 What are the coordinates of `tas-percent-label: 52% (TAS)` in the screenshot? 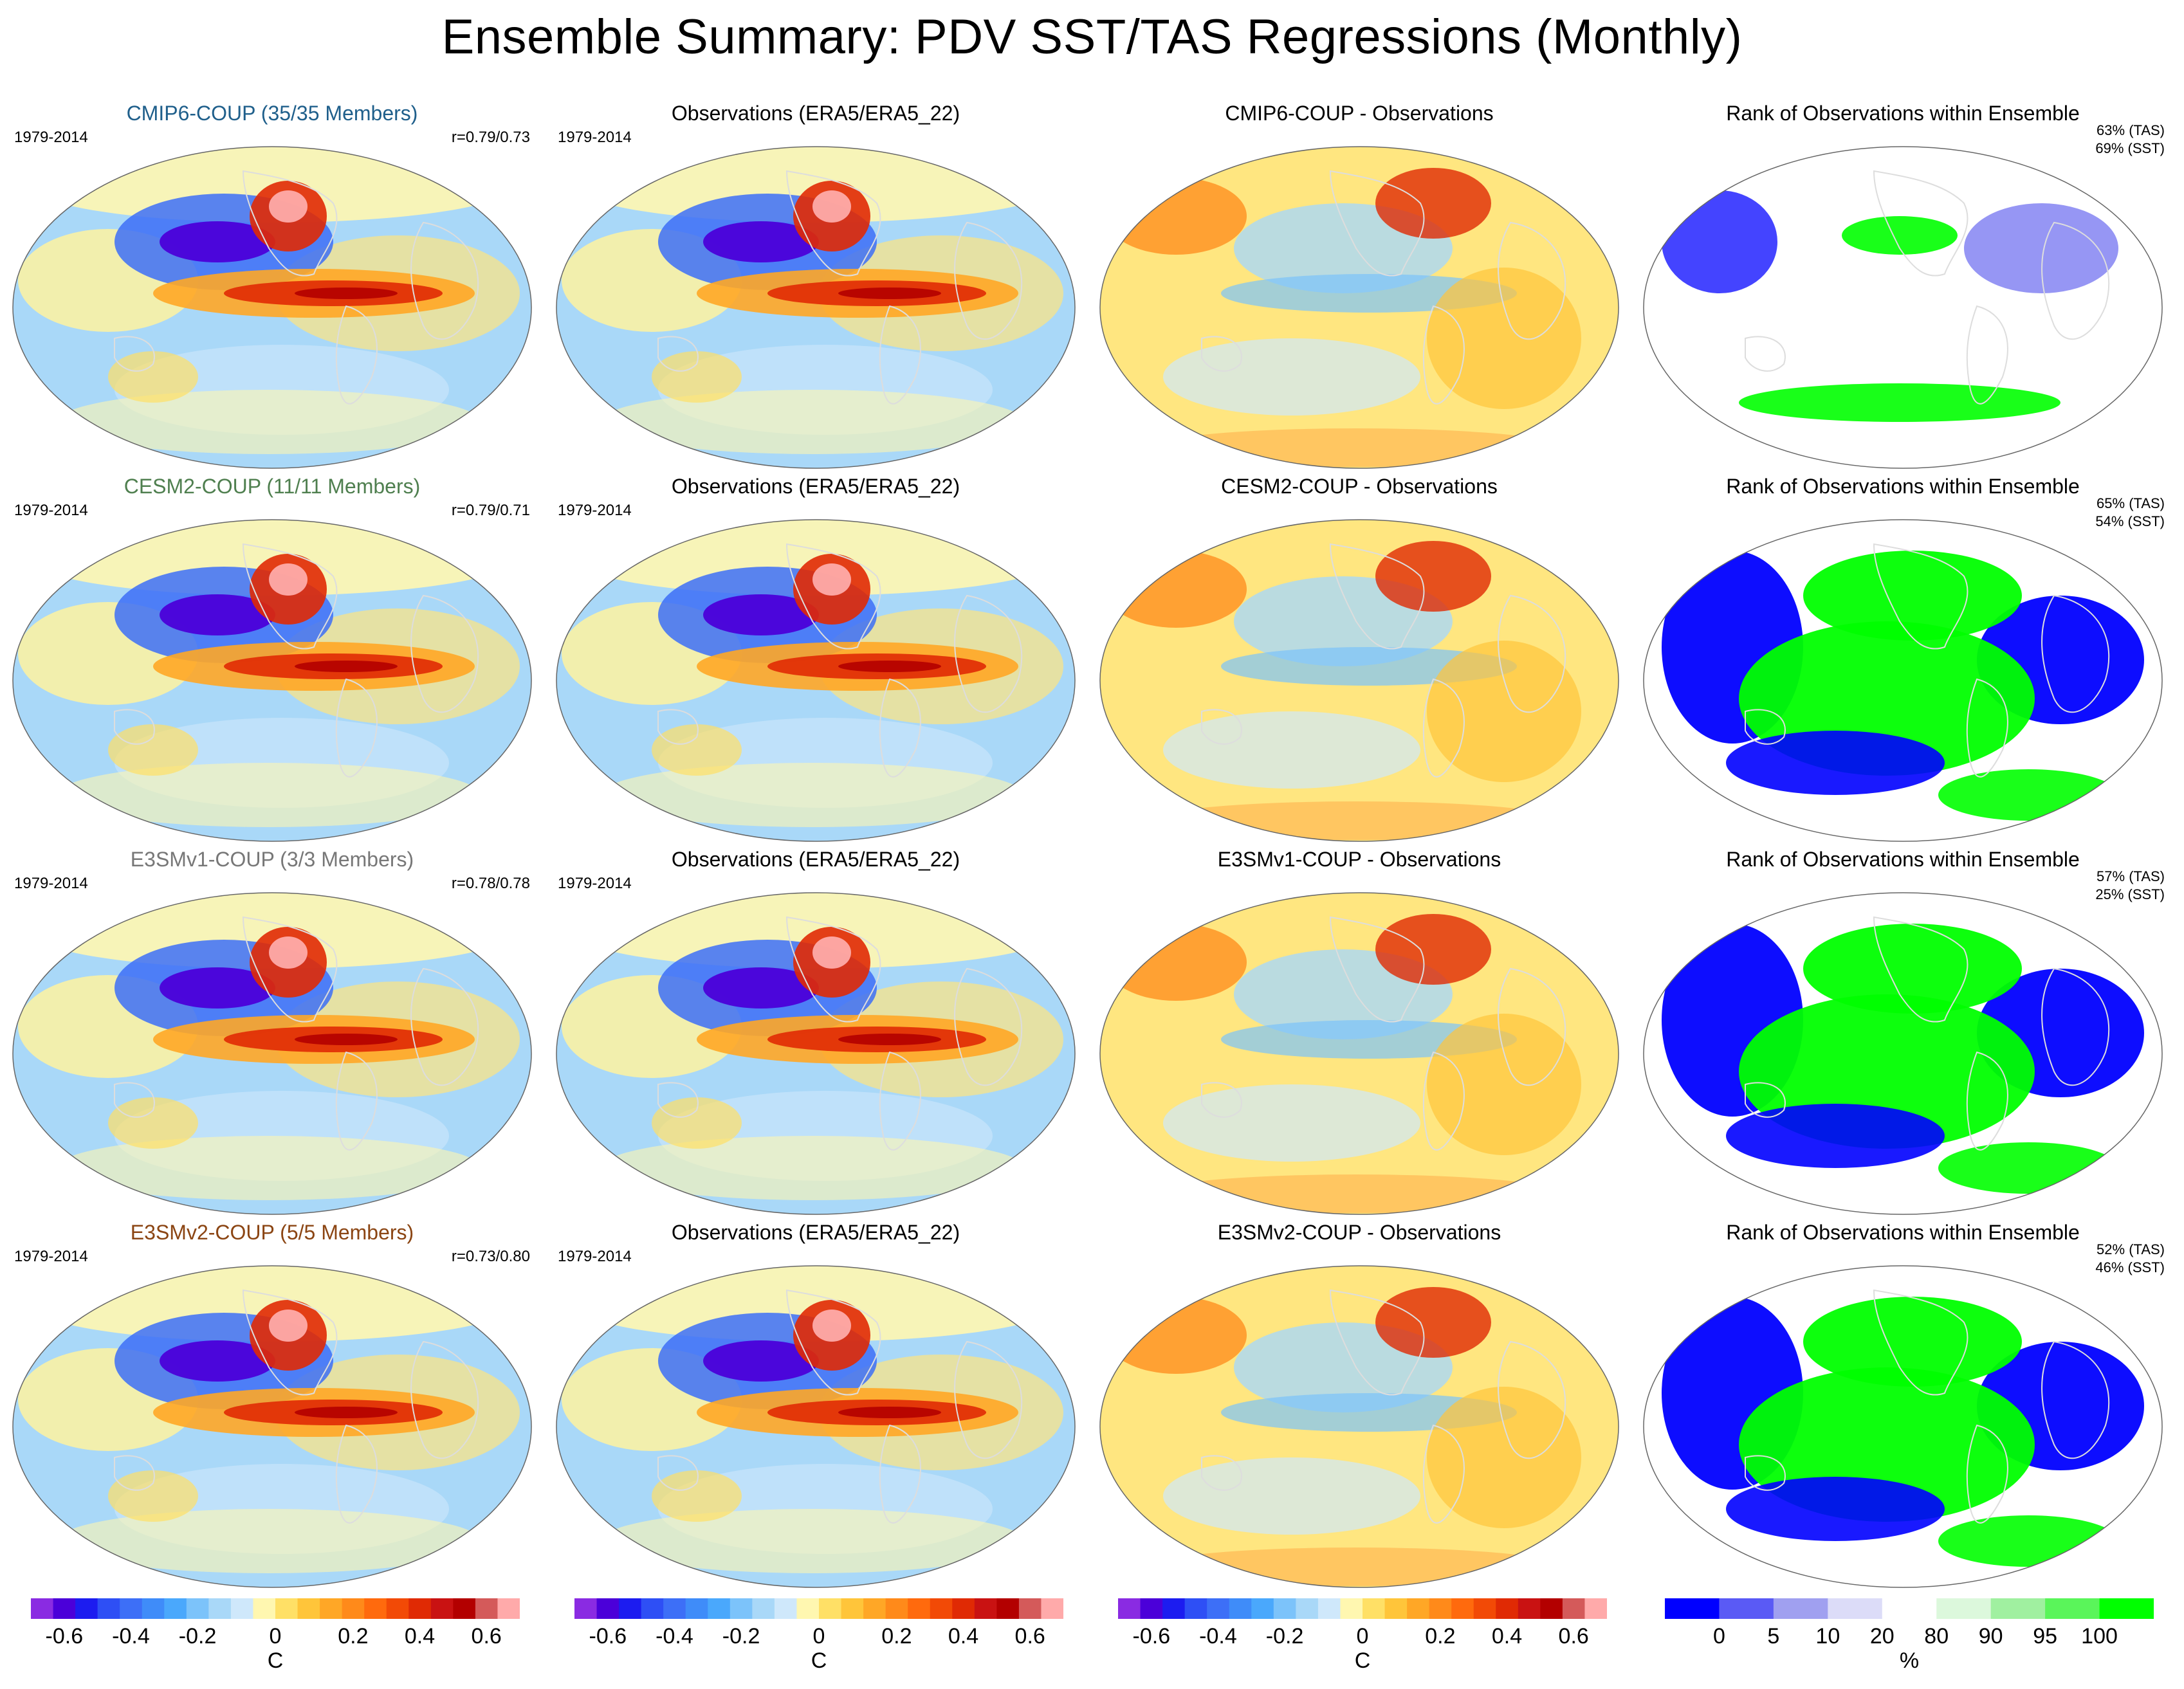 It's located at (2131, 1249).